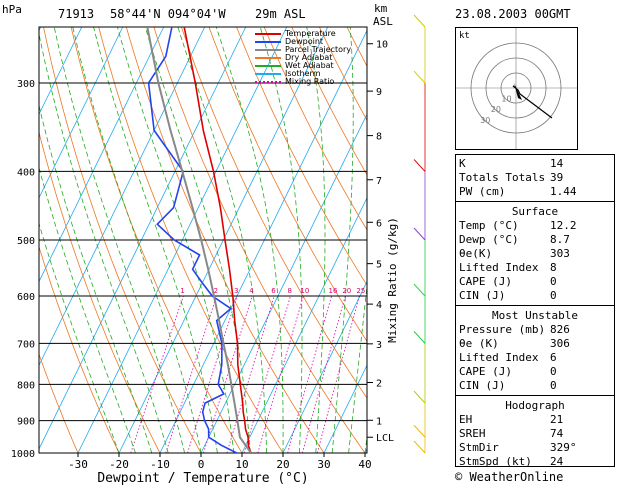  I want to click on index-name: StmSpd (kt), so click(495, 461).